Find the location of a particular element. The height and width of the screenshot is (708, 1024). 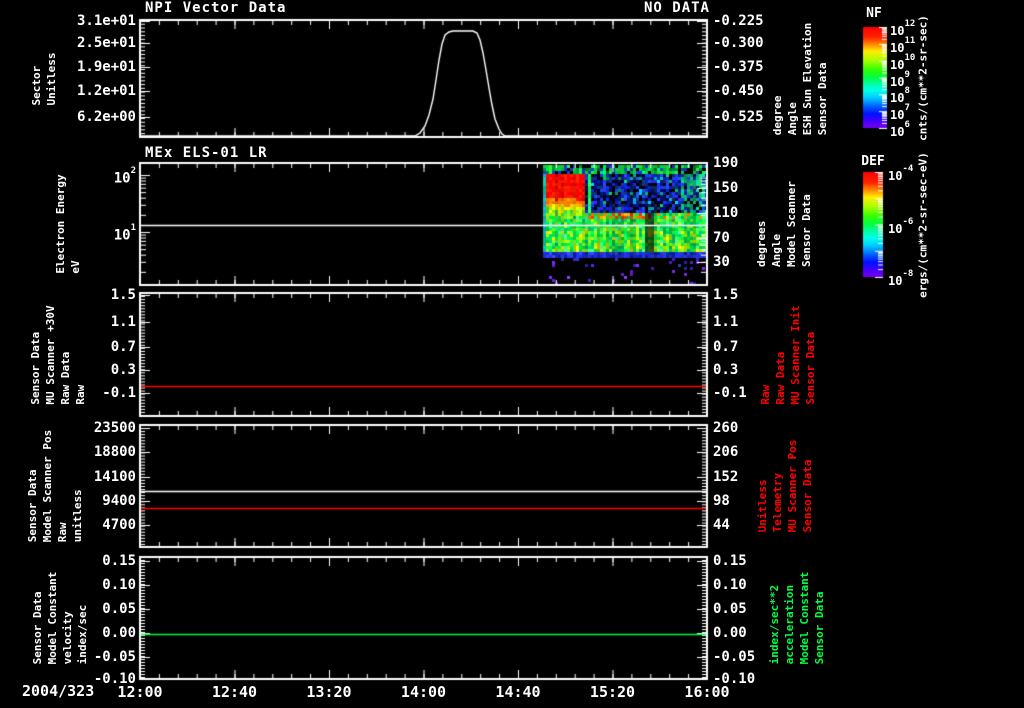

y-tick-label-right: 0.3 is located at coordinates (726, 370).